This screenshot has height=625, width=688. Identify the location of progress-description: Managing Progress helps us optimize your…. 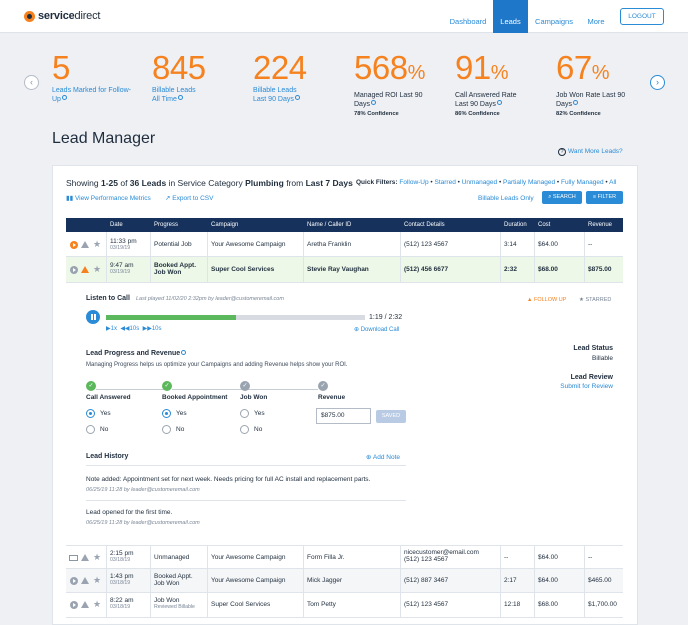
(217, 365).